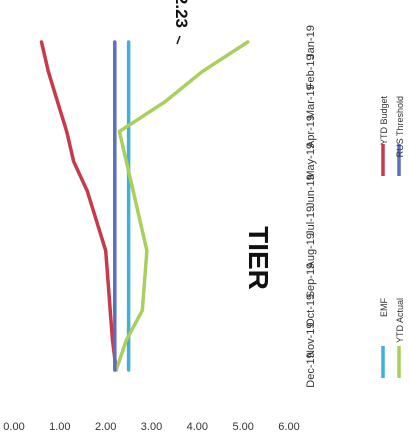 The height and width of the screenshot is (444, 409). What do you see at coordinates (242, 427) in the screenshot?
I see `y-tick-label: 5.00` at bounding box center [242, 427].